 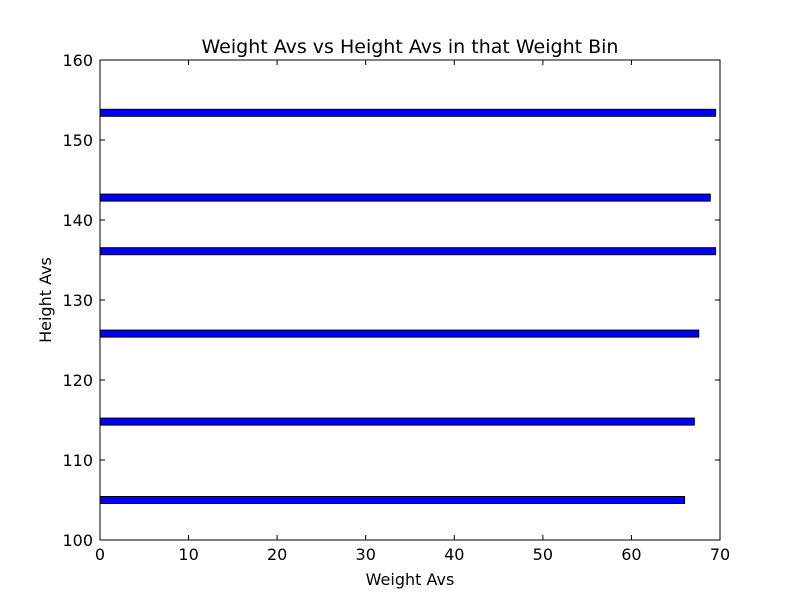 What do you see at coordinates (720, 554) in the screenshot?
I see `x-tick-label-7: 70` at bounding box center [720, 554].